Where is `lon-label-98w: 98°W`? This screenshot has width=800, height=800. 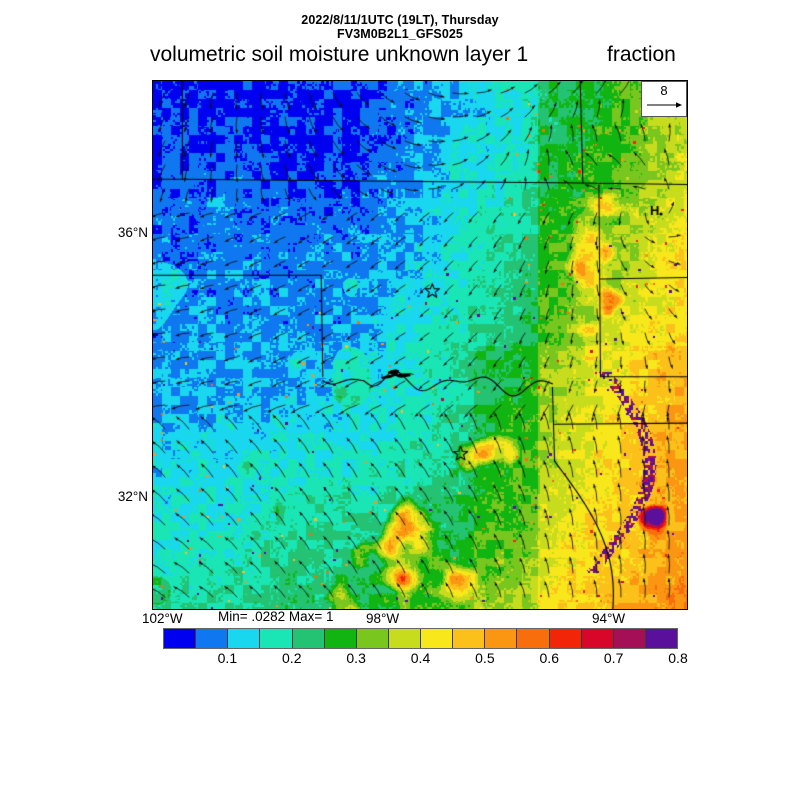 lon-label-98w: 98°W is located at coordinates (383, 618).